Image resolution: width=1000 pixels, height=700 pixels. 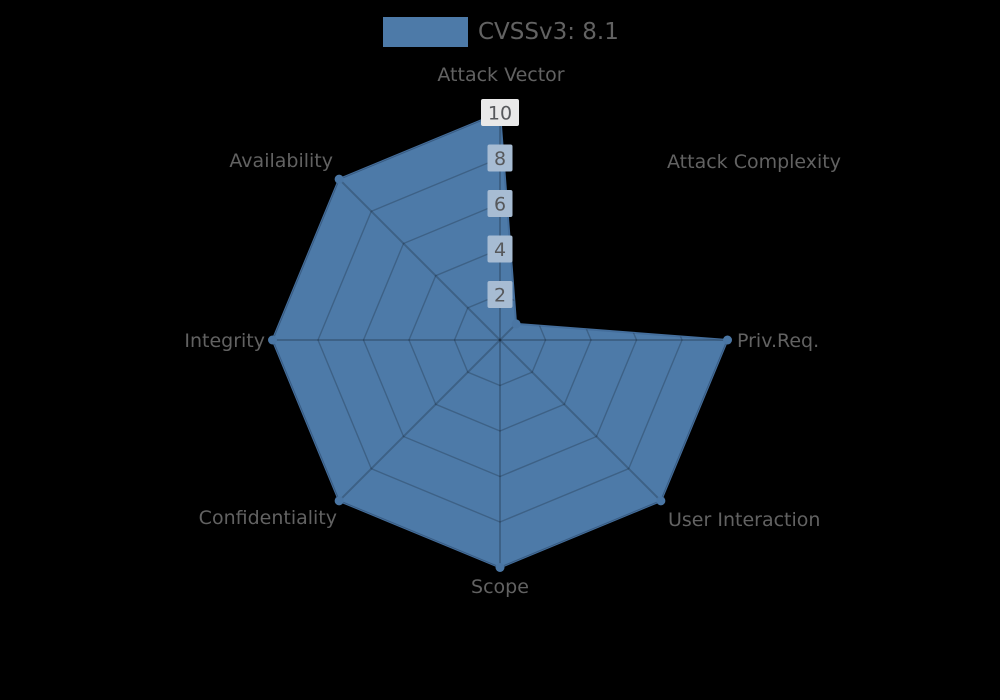 What do you see at coordinates (580, 420) in the screenshot?
I see `axis-spoke-user-interaction` at bounding box center [580, 420].